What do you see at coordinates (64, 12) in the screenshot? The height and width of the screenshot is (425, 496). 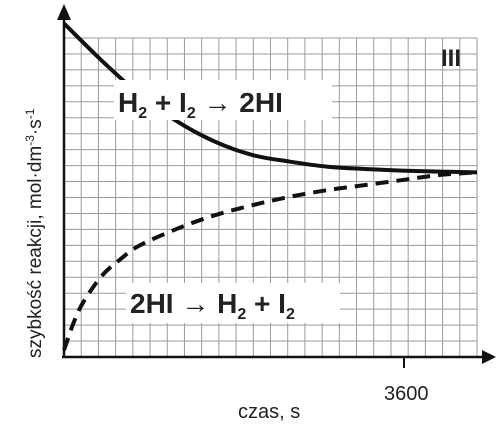 I see `y-axis-arrow-icon` at bounding box center [64, 12].